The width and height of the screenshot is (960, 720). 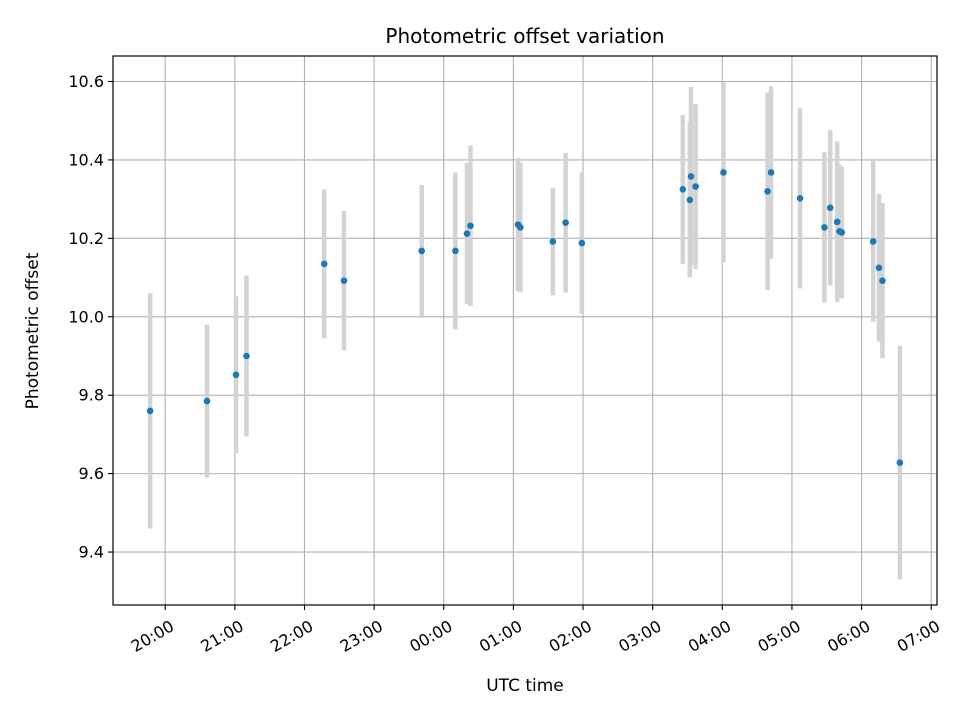 What do you see at coordinates (91, 395) in the screenshot?
I see `y-tick-label: 9.8` at bounding box center [91, 395].